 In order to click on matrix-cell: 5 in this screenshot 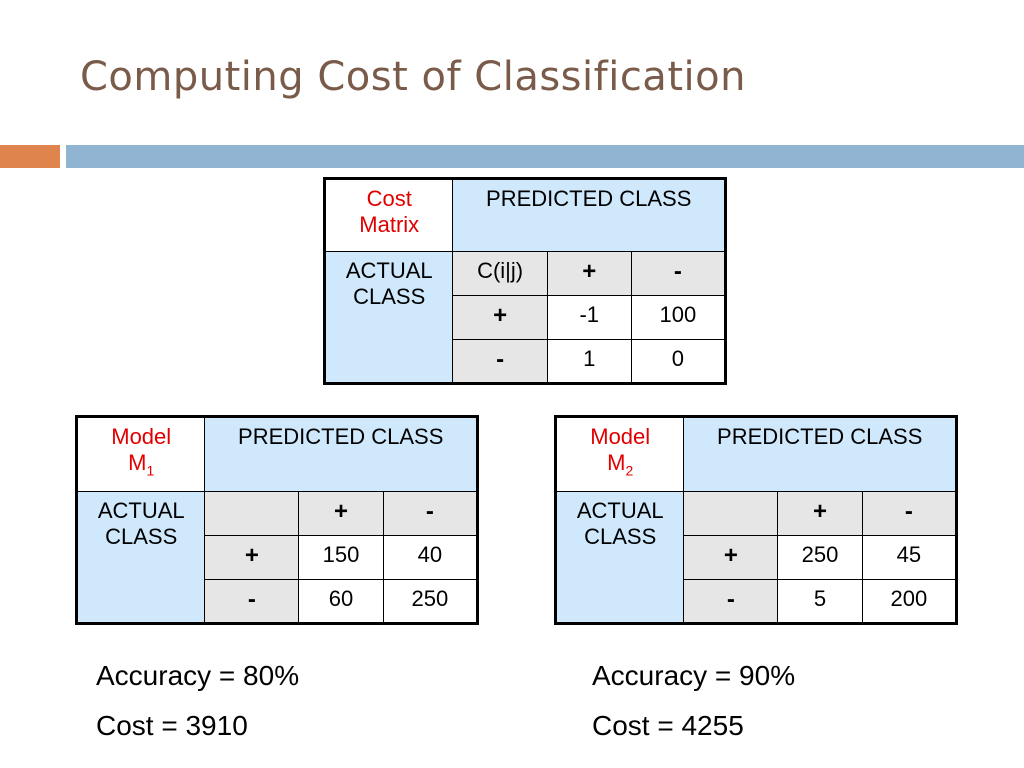, I will do `click(820, 601)`.